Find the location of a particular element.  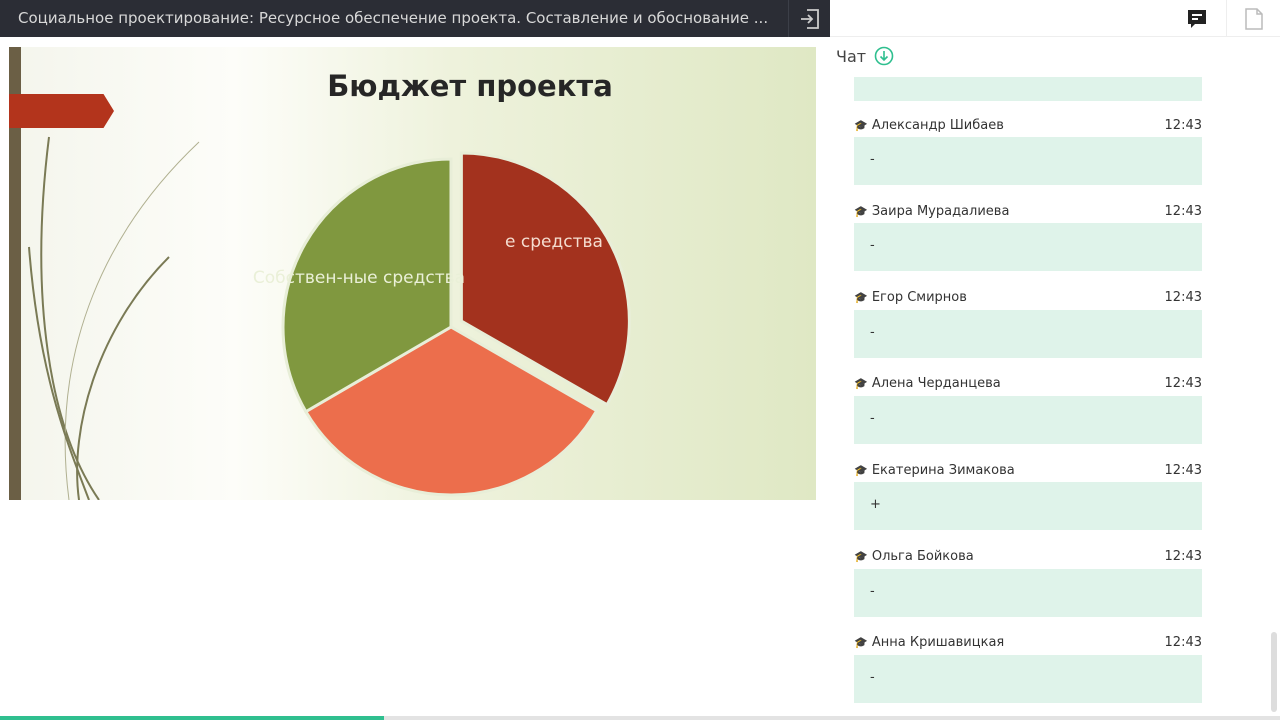

chat-icon is located at coordinates (1197, 19).